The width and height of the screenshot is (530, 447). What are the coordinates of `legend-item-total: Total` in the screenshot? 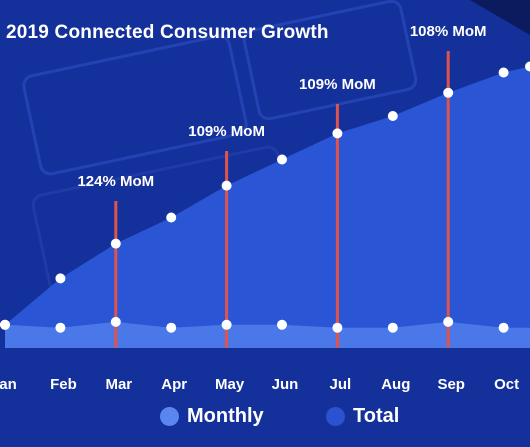 It's located at (362, 416).